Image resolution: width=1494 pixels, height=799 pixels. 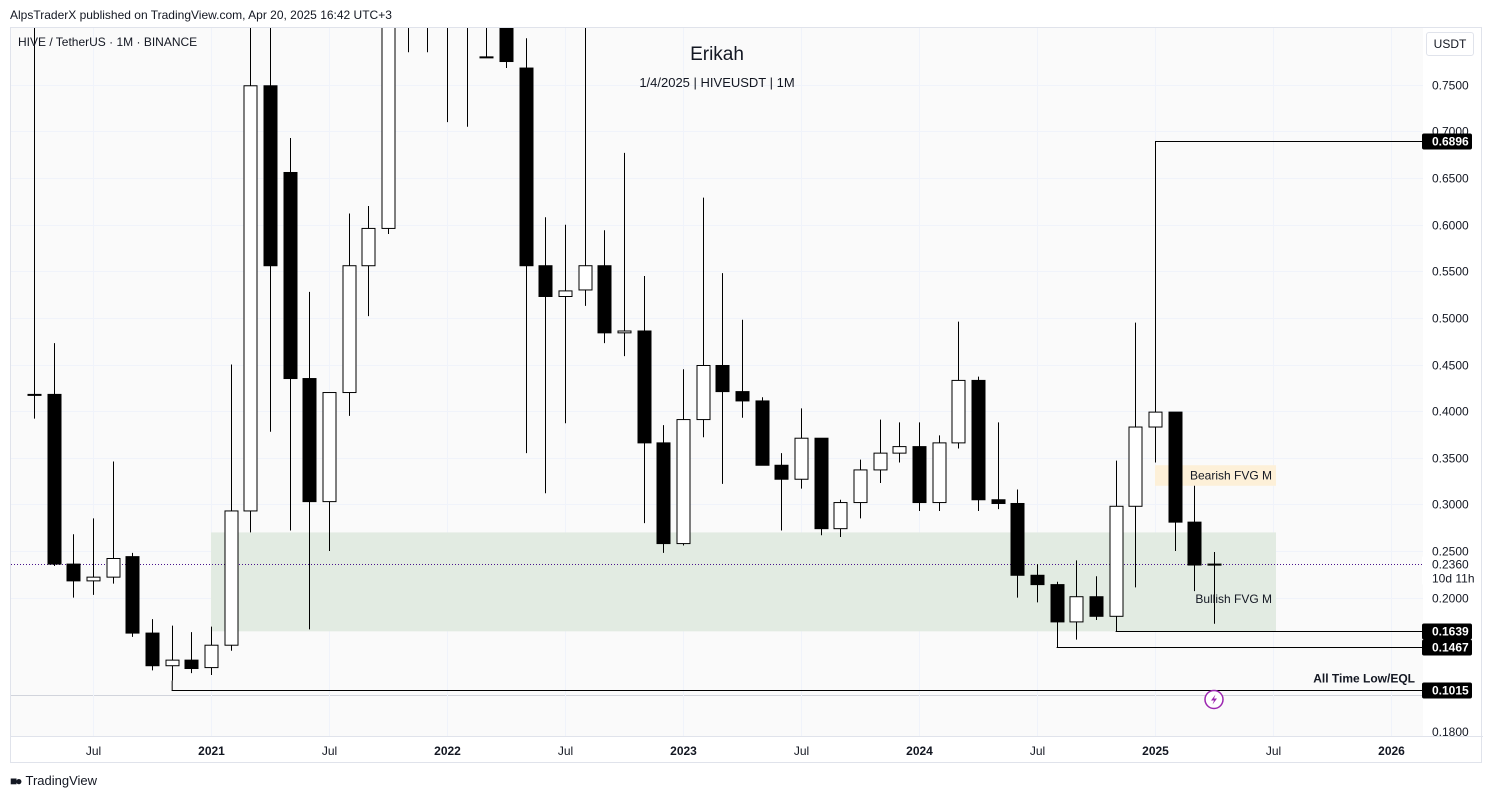 I want to click on price-unit-button: USDT, so click(x=1450, y=44).